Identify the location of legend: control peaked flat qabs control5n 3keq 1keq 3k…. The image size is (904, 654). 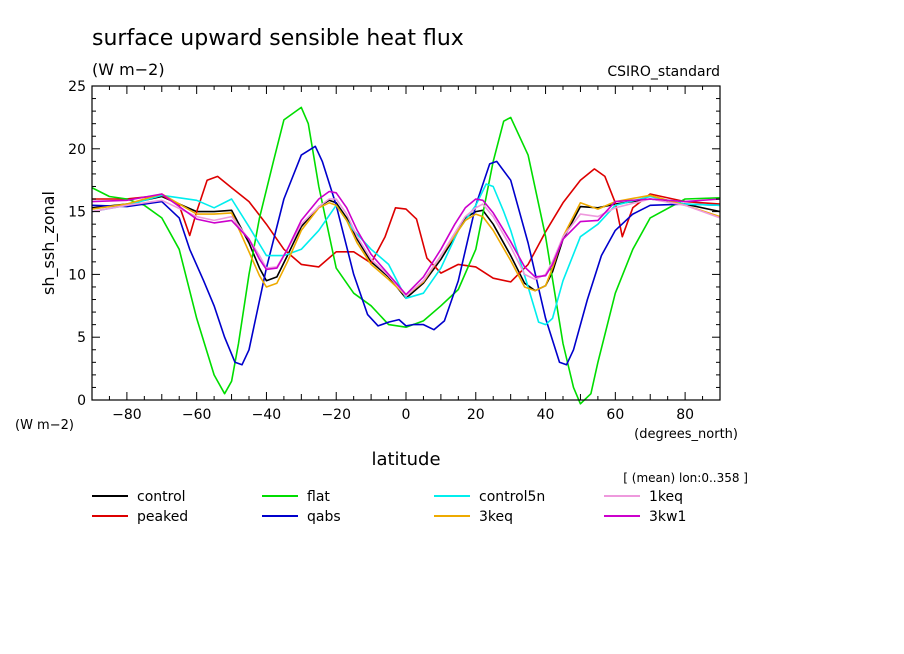
(389, 507).